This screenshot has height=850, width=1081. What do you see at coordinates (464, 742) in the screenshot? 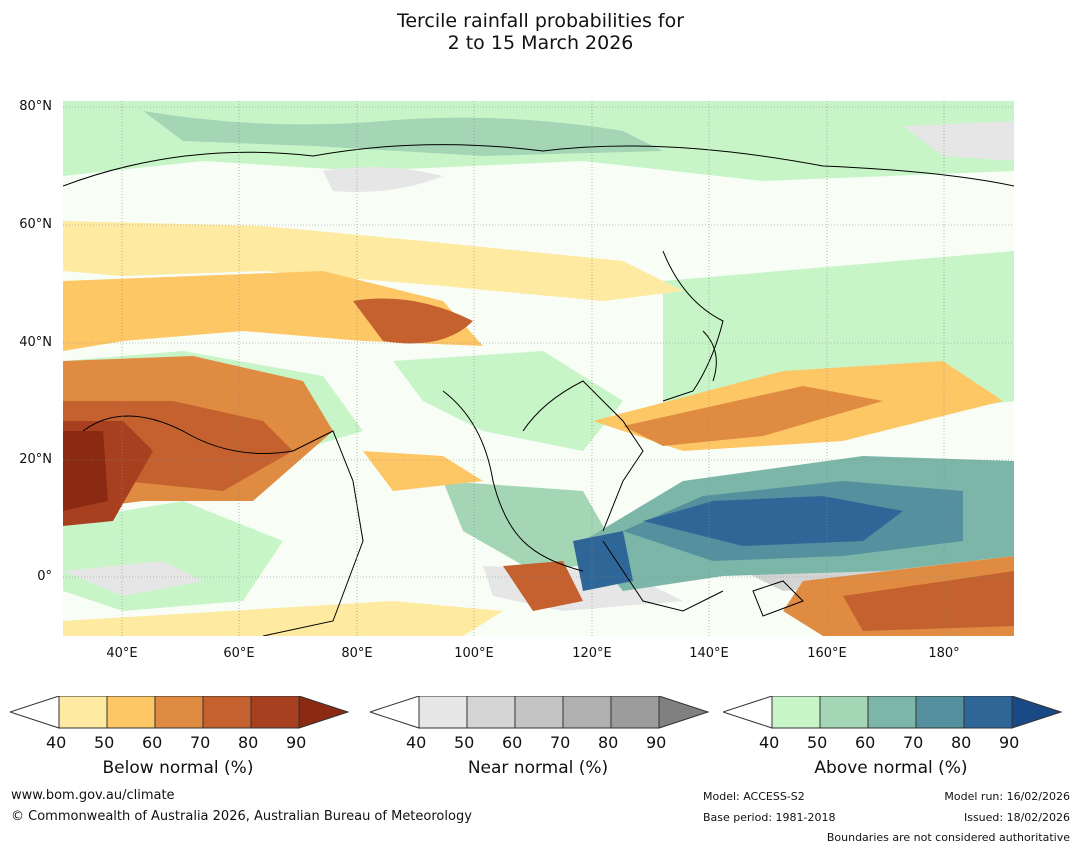
I see `near-tick-50: 50` at bounding box center [464, 742].